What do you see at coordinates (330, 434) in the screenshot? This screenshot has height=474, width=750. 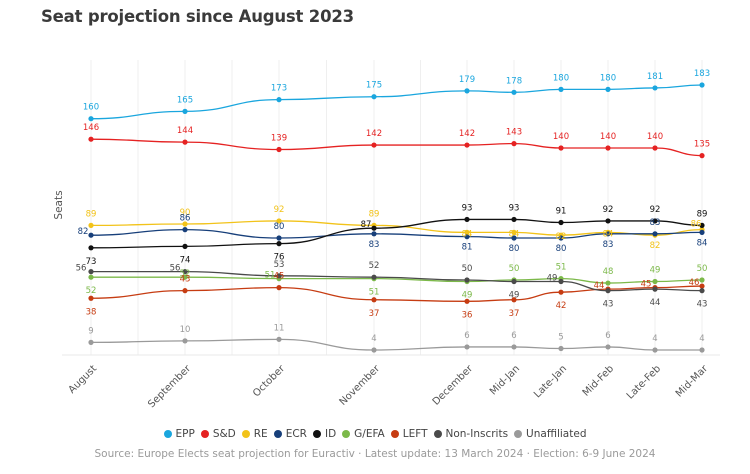 I see `legend-label: ID` at bounding box center [330, 434].